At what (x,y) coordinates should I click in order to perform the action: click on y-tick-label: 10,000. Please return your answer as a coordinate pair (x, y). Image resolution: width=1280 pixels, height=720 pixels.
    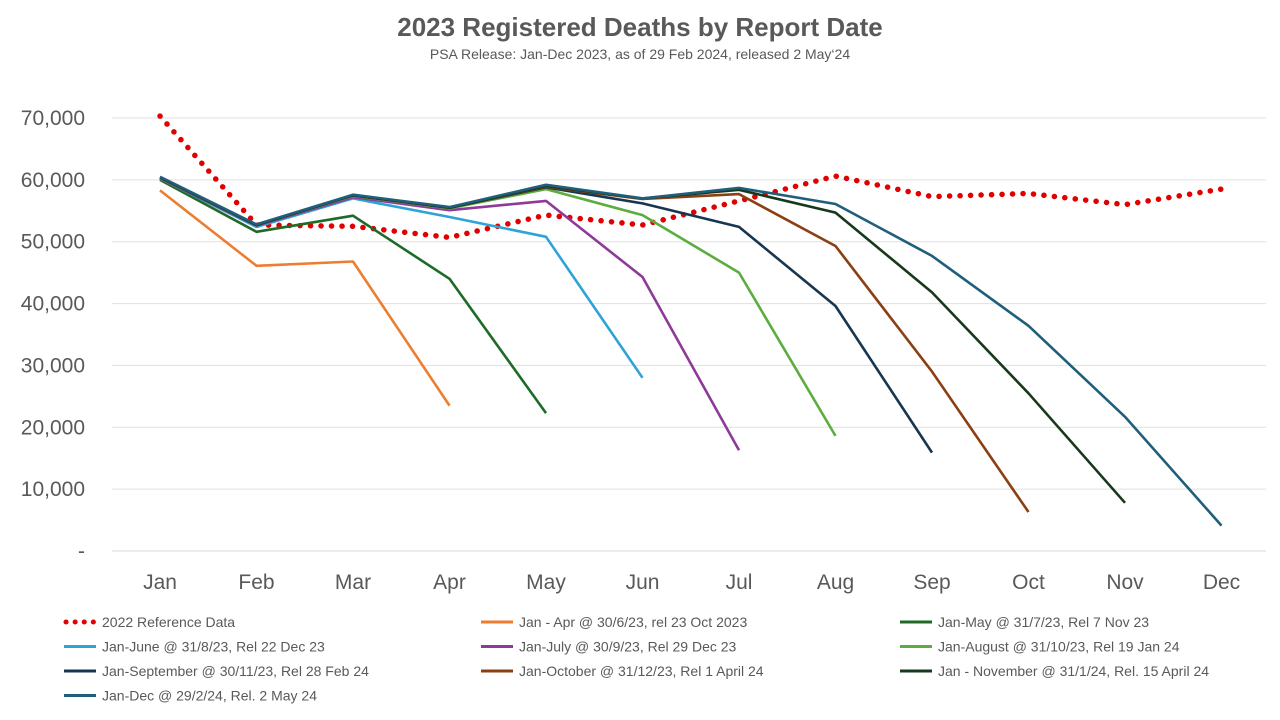
    Looking at the image, I should click on (53, 489).